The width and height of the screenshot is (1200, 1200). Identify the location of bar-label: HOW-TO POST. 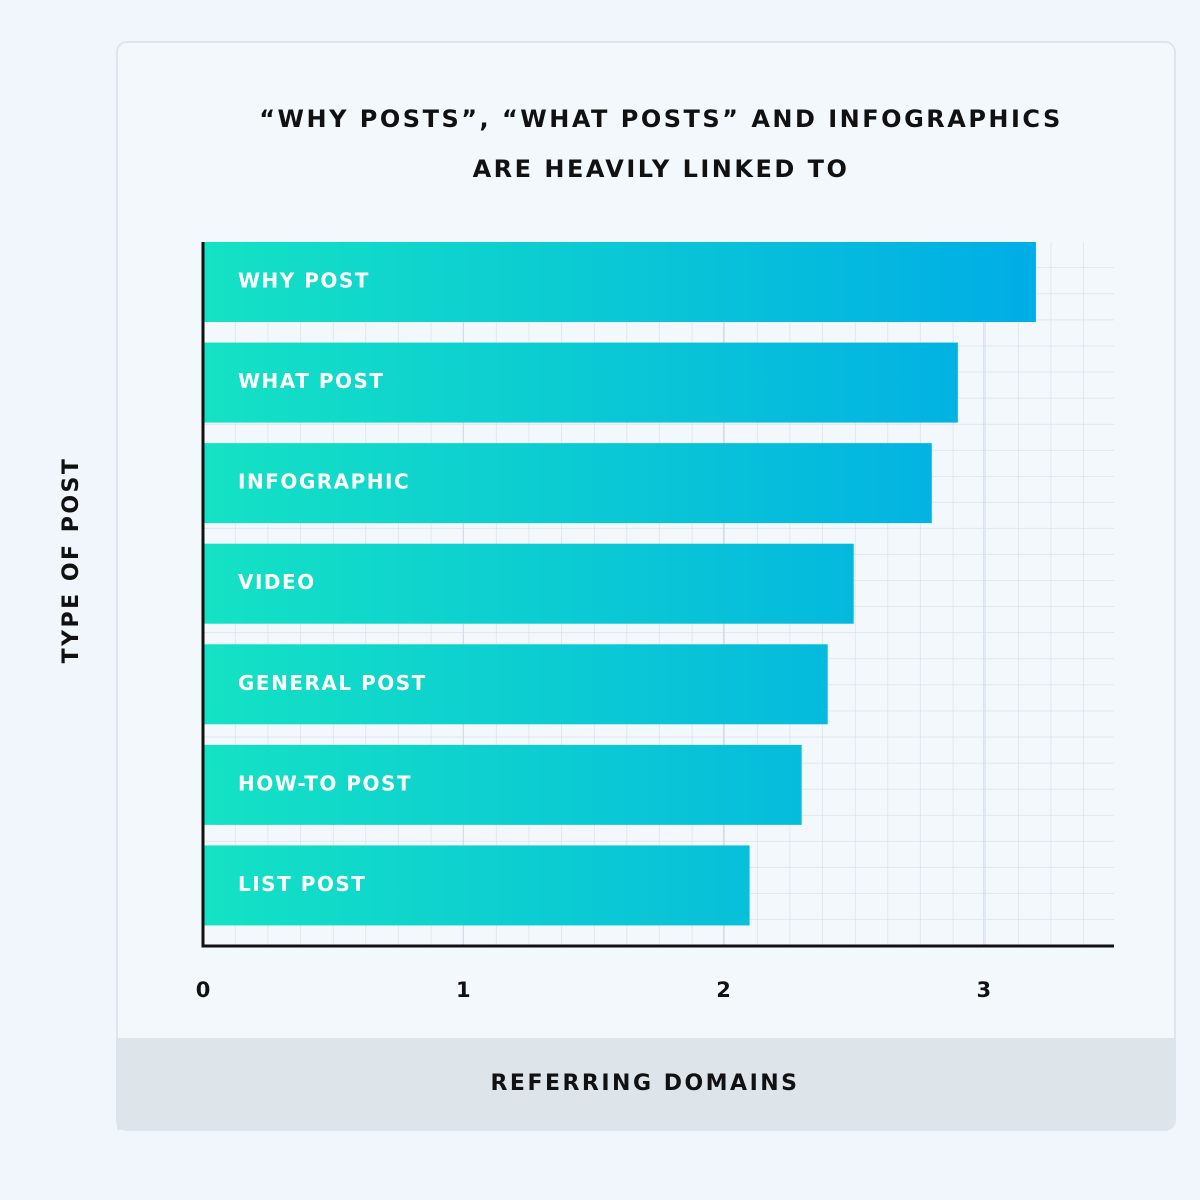
(325, 783).